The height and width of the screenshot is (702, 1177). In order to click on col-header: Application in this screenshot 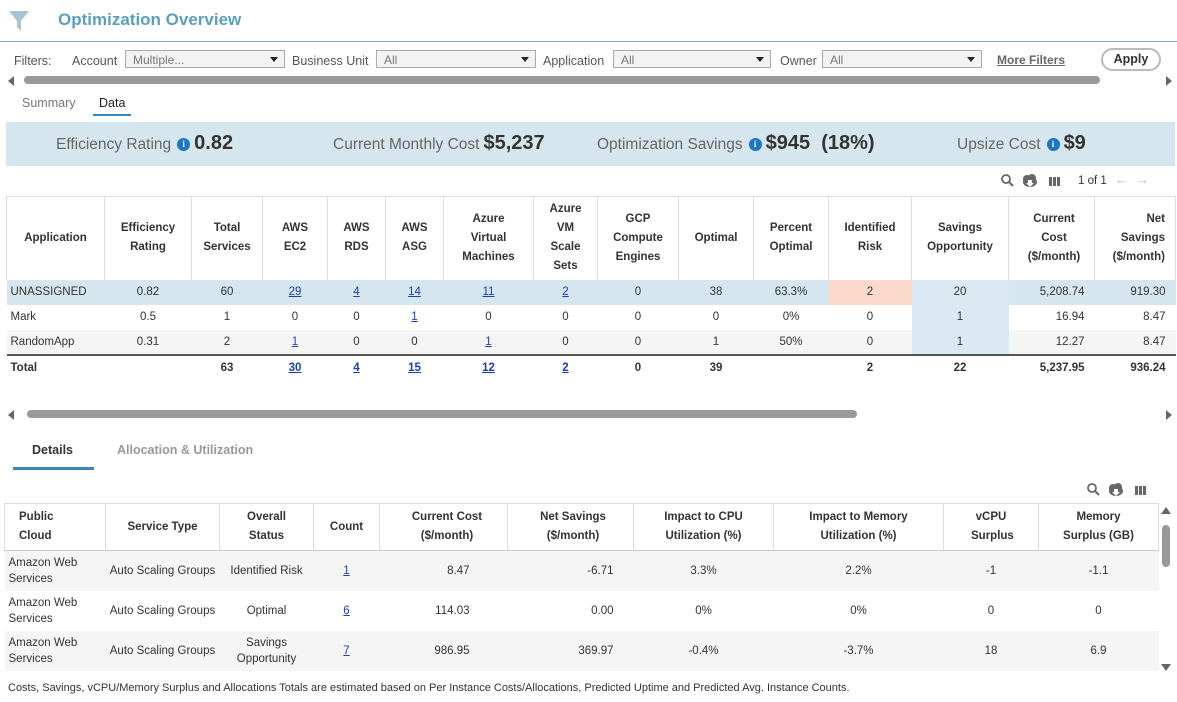, I will do `click(55, 238)`.